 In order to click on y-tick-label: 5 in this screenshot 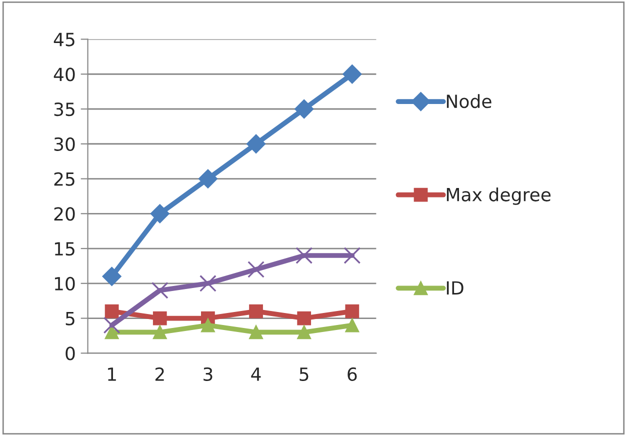, I will do `click(70, 319)`.